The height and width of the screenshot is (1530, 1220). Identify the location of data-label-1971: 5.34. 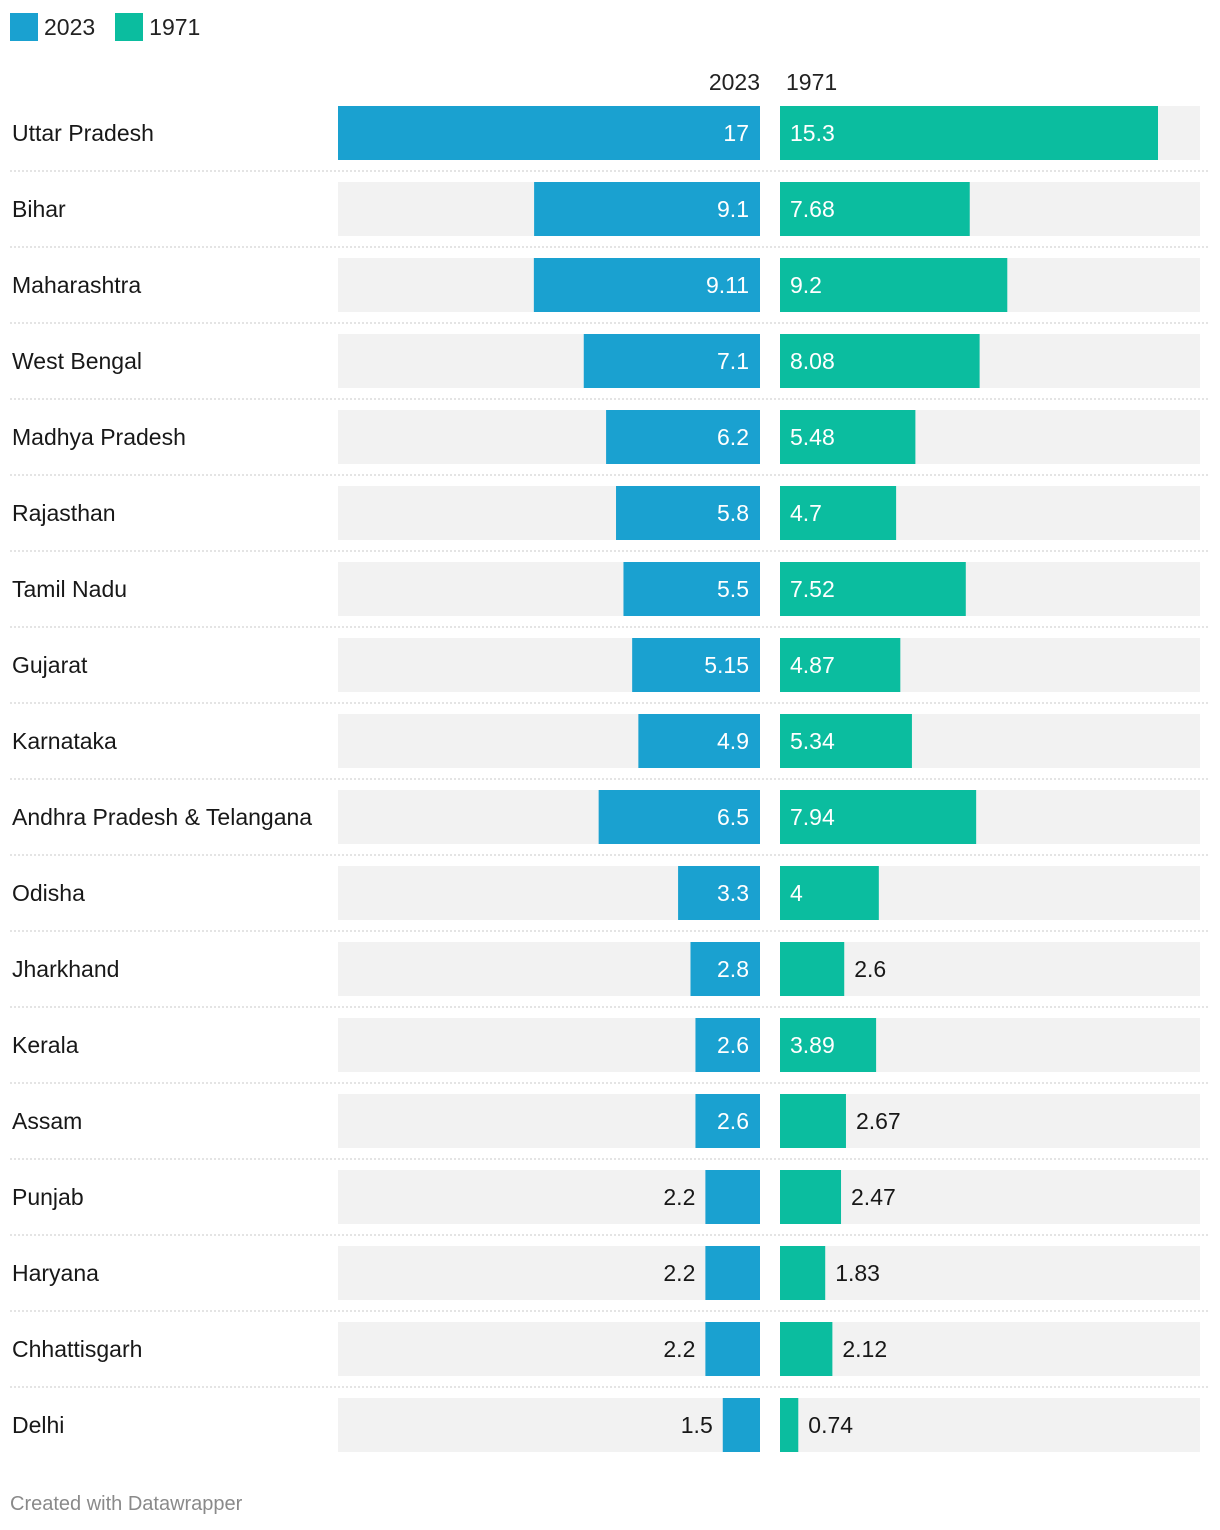
(812, 741).